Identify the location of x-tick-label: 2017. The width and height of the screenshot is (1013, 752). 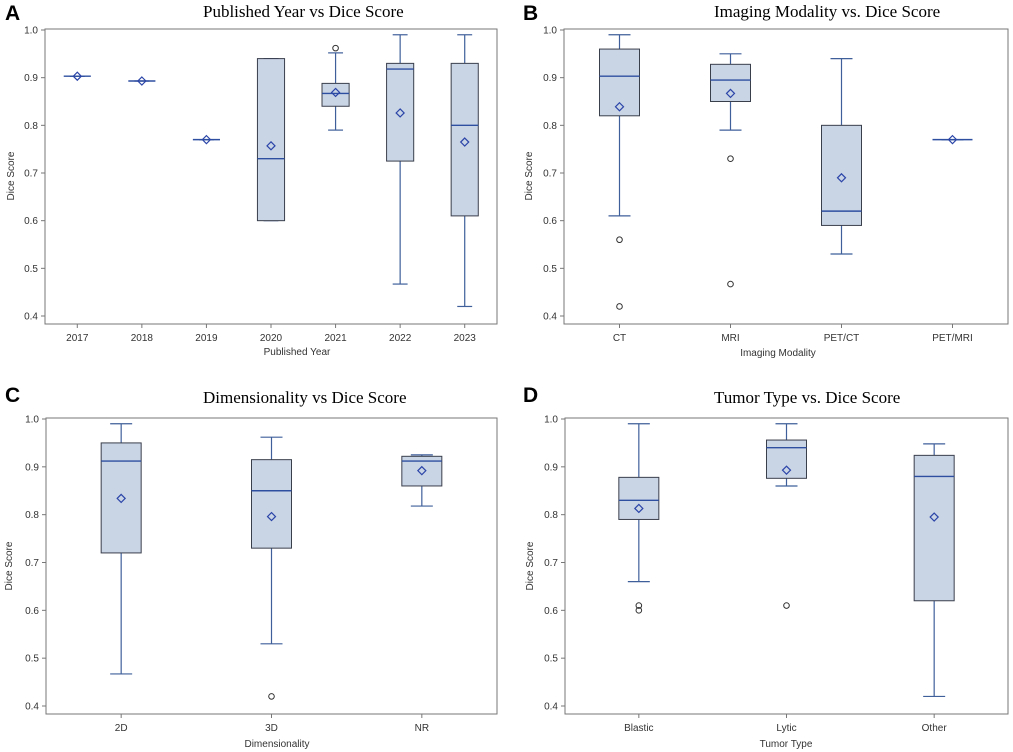
(77, 338).